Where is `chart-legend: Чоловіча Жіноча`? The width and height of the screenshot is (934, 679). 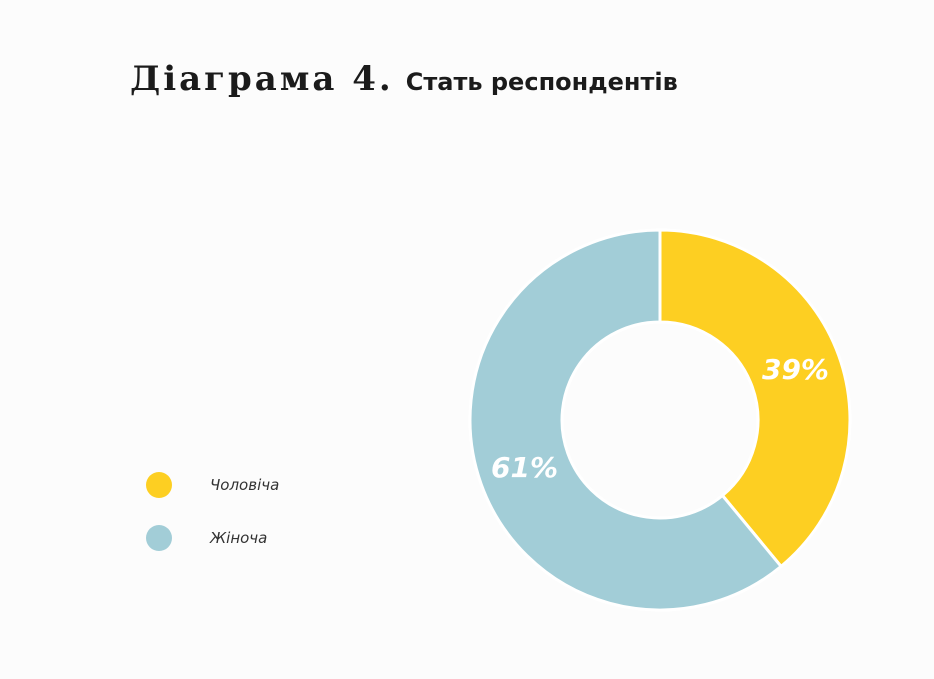
chart-legend: Чоловіча Жіноча is located at coordinates (212, 525).